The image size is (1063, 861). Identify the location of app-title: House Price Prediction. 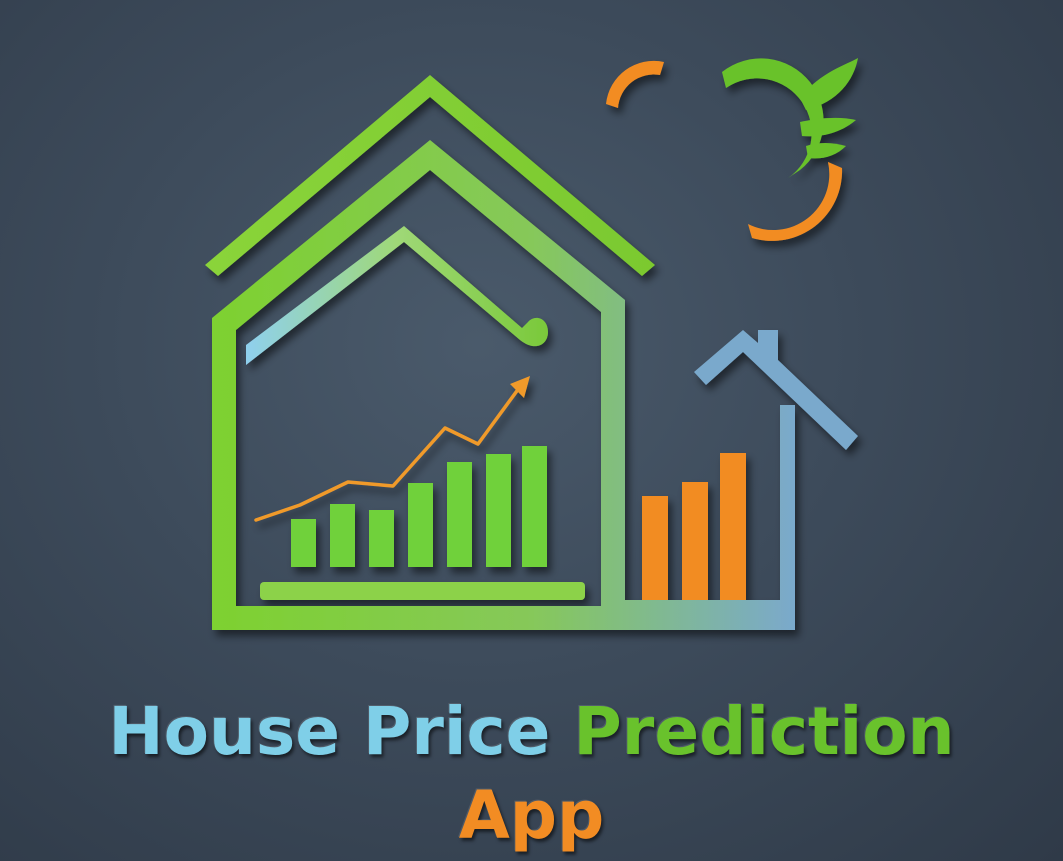
(531, 732).